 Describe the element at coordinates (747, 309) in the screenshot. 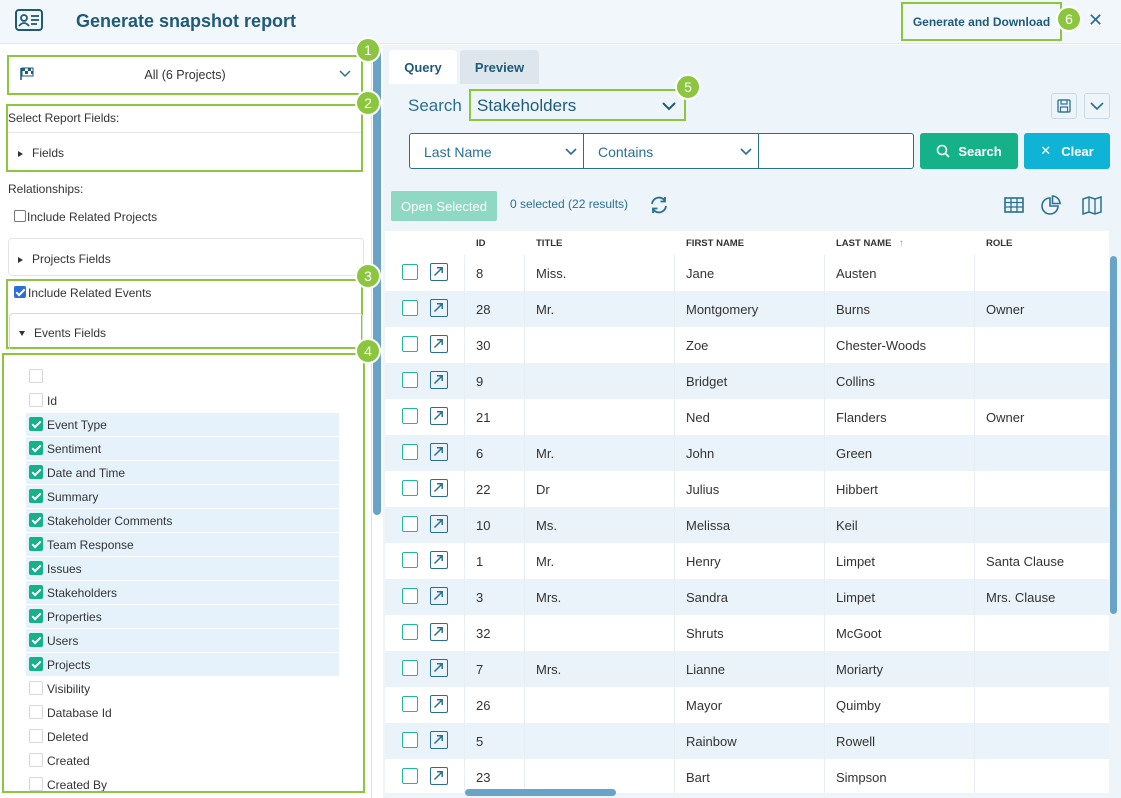

I see `table-row: 28 Mr. Montgomery Burns Owner` at that location.